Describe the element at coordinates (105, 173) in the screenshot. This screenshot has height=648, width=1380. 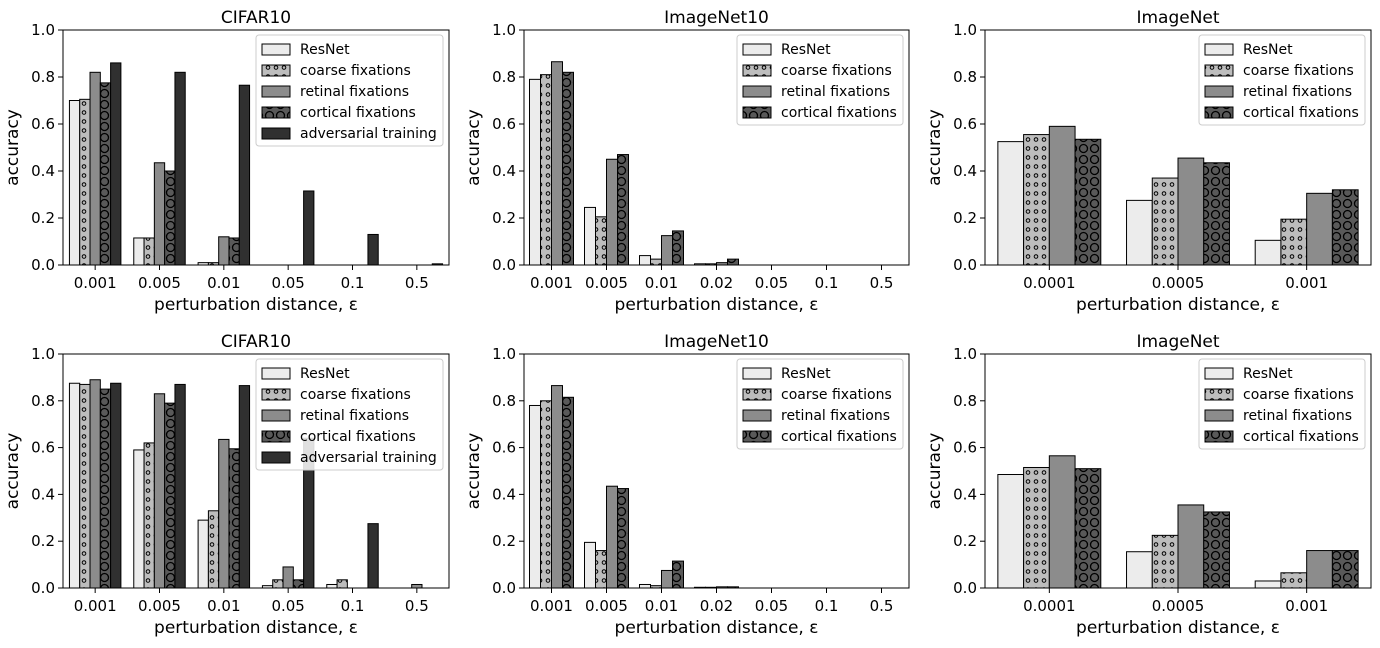
I see `bar-cortical-fixations-0.001-hatch` at that location.